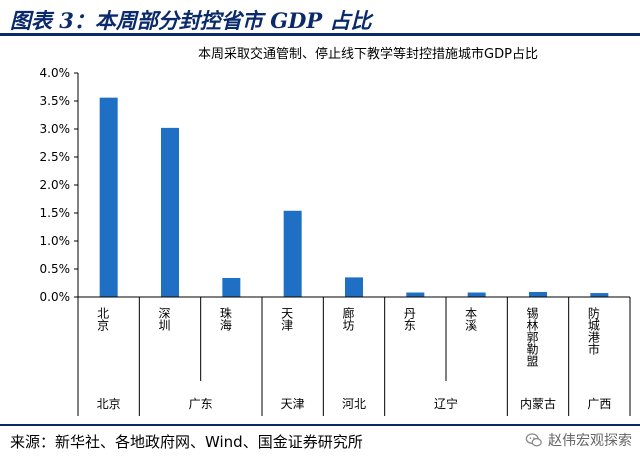 The image size is (640, 456). I want to click on category-label: 锡林郭勒盟, so click(532, 336).